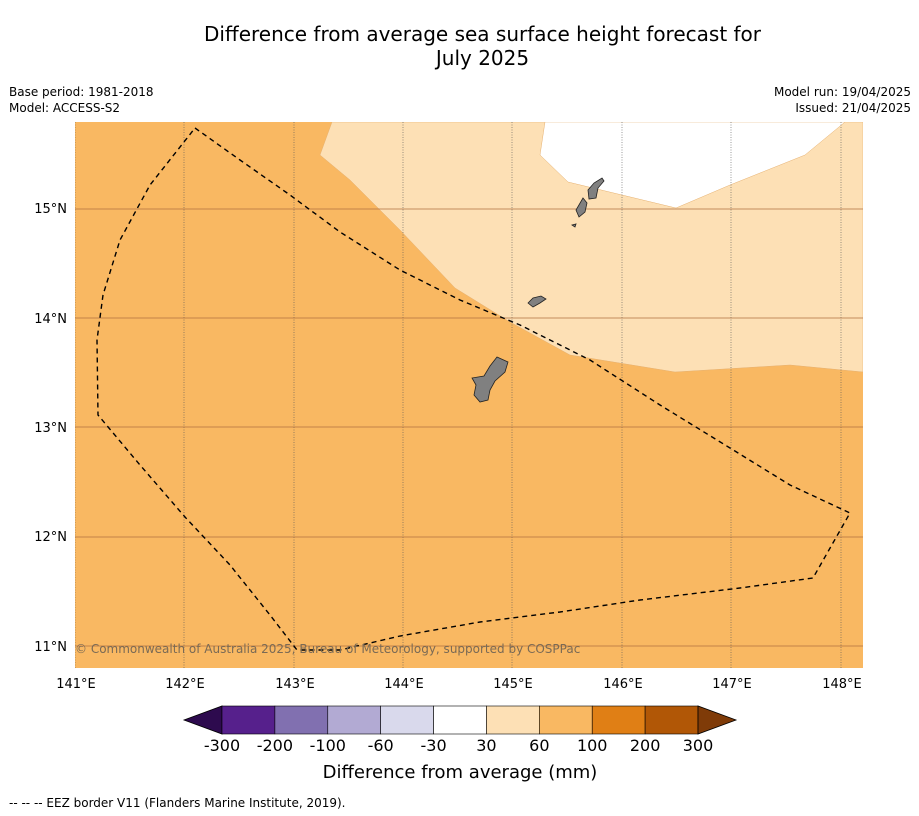  I want to click on colorbar-tick: 60, so click(539, 745).